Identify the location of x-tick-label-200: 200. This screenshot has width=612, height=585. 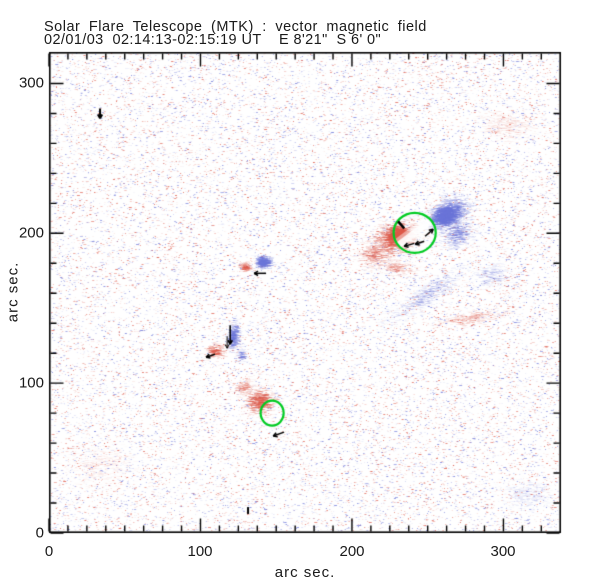
(352, 551).